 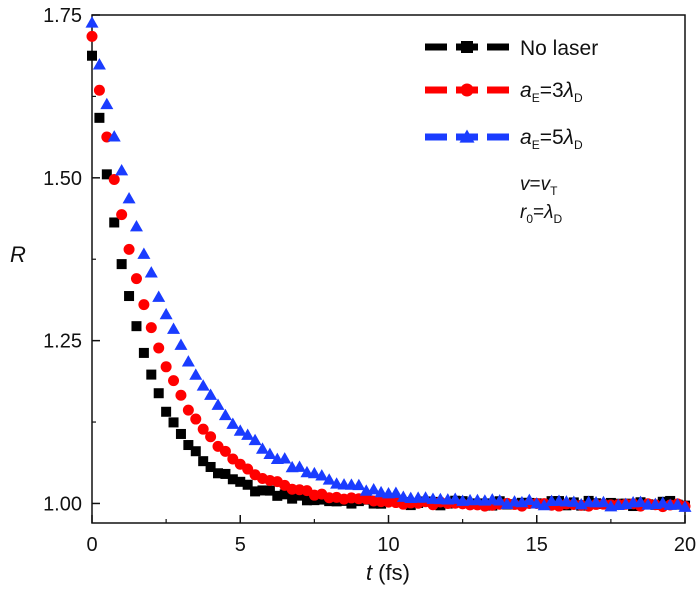 What do you see at coordinates (539, 186) in the screenshot?
I see `annotation-velocity: v=vT` at bounding box center [539, 186].